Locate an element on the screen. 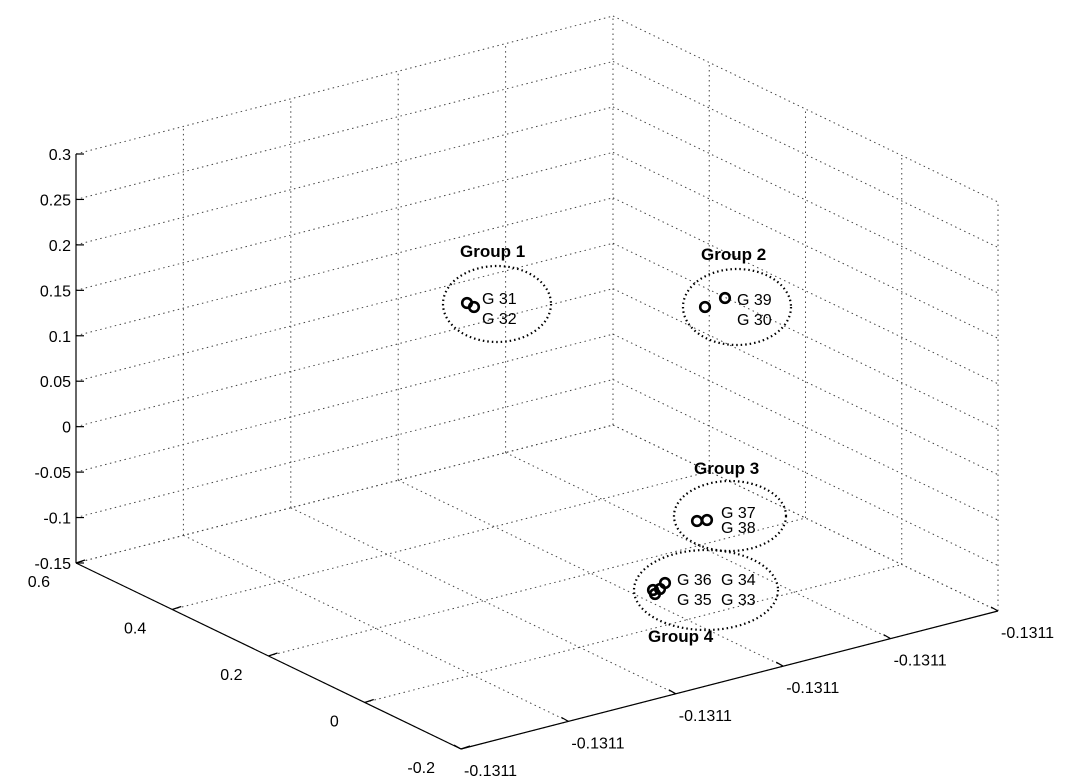  x-axis-line is located at coordinates (729, 680).